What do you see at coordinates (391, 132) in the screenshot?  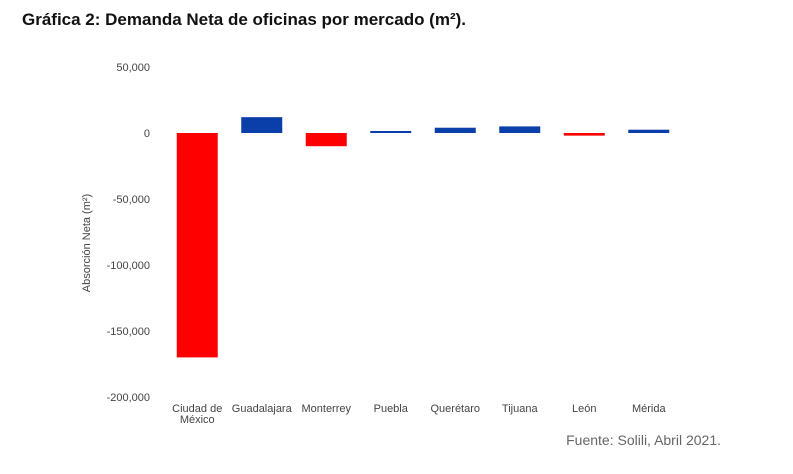 I see `bar-puebla` at bounding box center [391, 132].